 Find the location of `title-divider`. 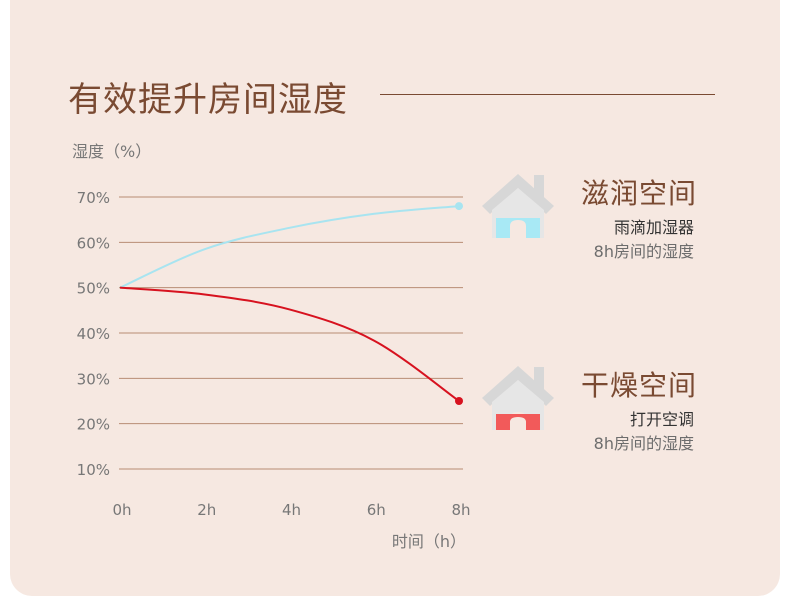

title-divider is located at coordinates (547, 94).